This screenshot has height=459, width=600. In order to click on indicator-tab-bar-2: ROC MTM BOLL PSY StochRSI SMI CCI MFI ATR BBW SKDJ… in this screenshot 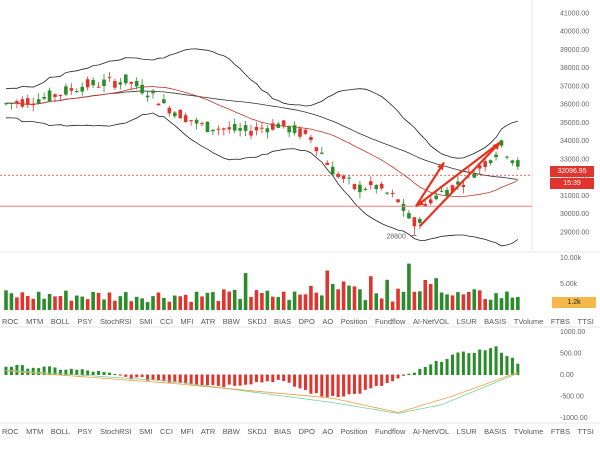, I will do `click(297, 431)`.